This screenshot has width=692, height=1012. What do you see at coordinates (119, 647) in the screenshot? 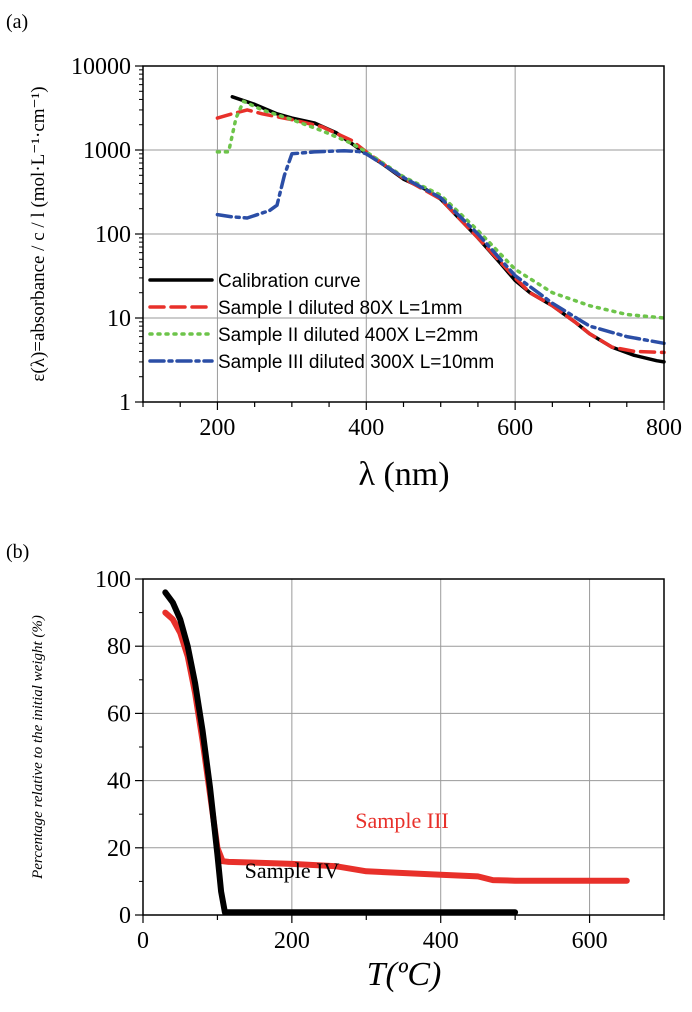
I see `y-tick-label: 80` at bounding box center [119, 647].